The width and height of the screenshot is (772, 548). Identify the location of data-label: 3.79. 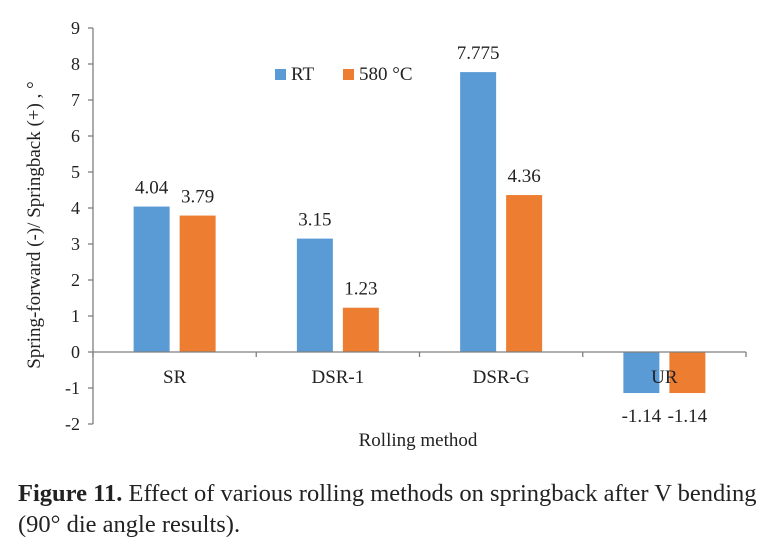
(197, 197).